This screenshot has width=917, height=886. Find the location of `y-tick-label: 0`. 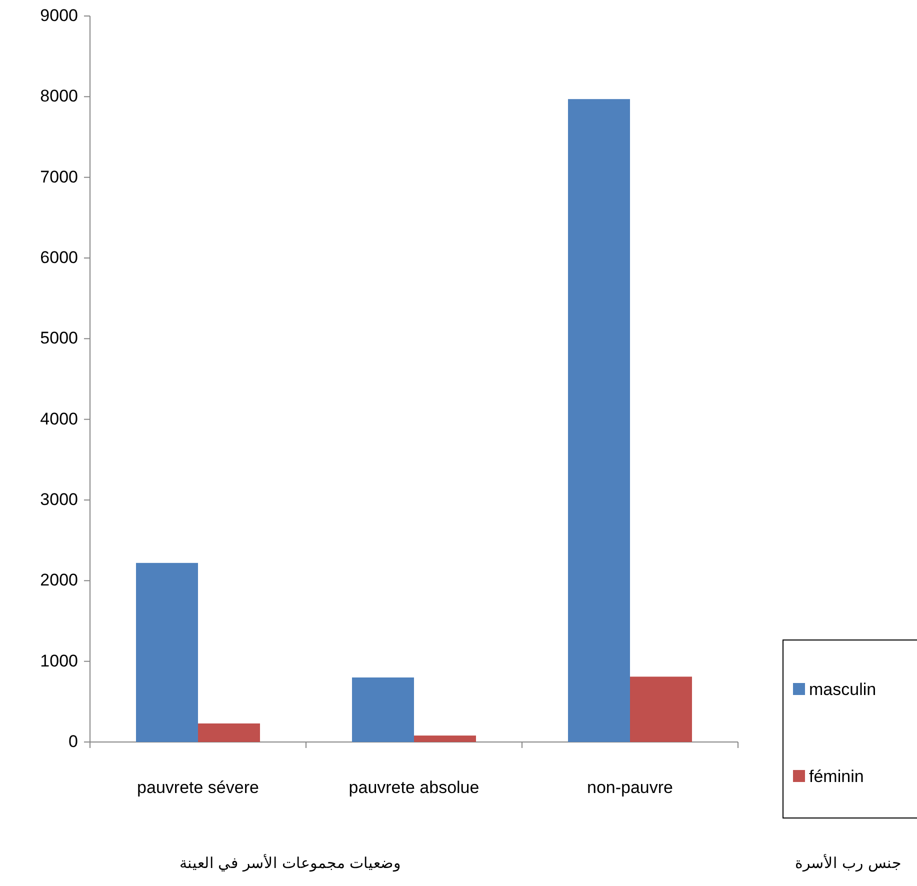

y-tick-label: 0 is located at coordinates (73, 741).